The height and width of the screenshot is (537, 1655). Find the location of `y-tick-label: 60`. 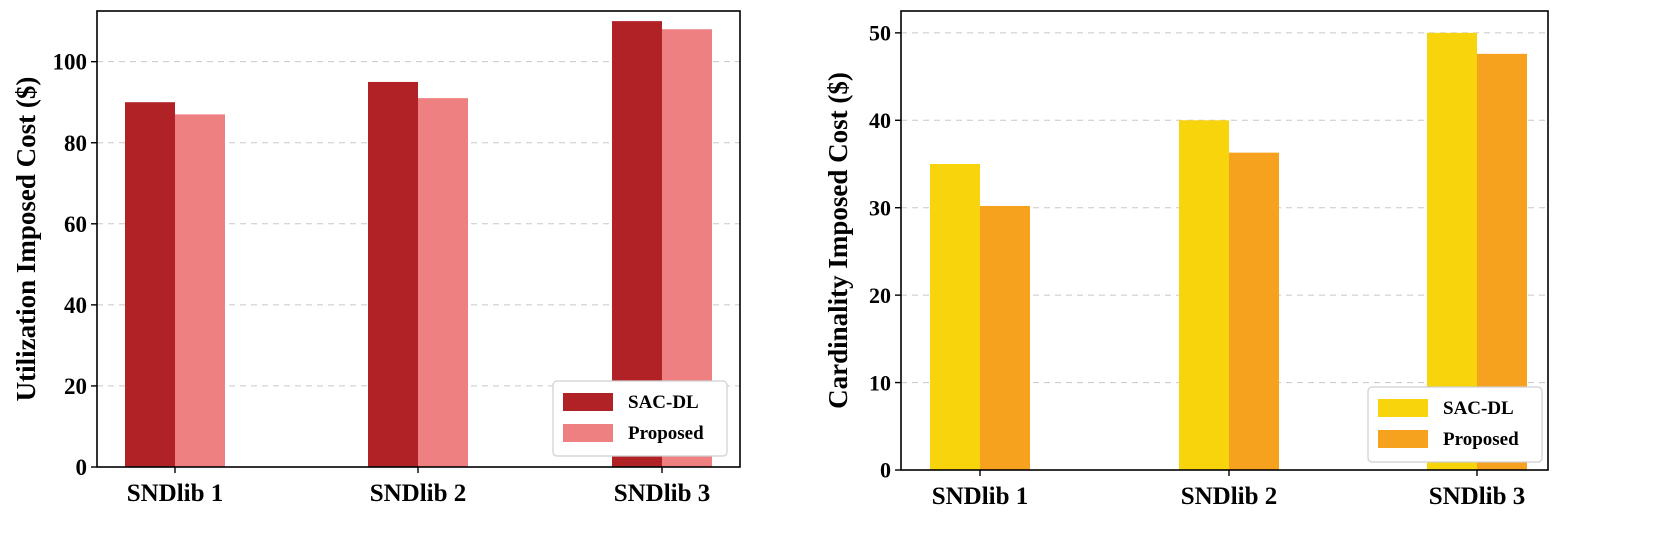

y-tick-label: 60 is located at coordinates (75, 224).